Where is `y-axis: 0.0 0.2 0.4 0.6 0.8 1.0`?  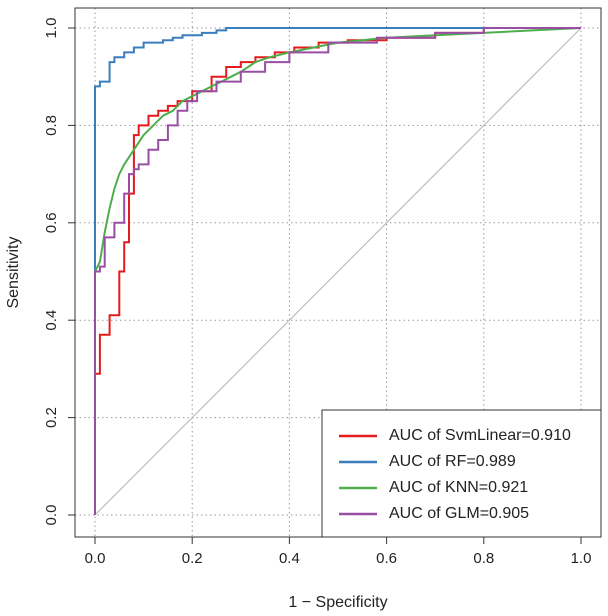
y-axis: 0.0 0.2 0.4 0.6 0.8 1.0 is located at coordinates (59, 272).